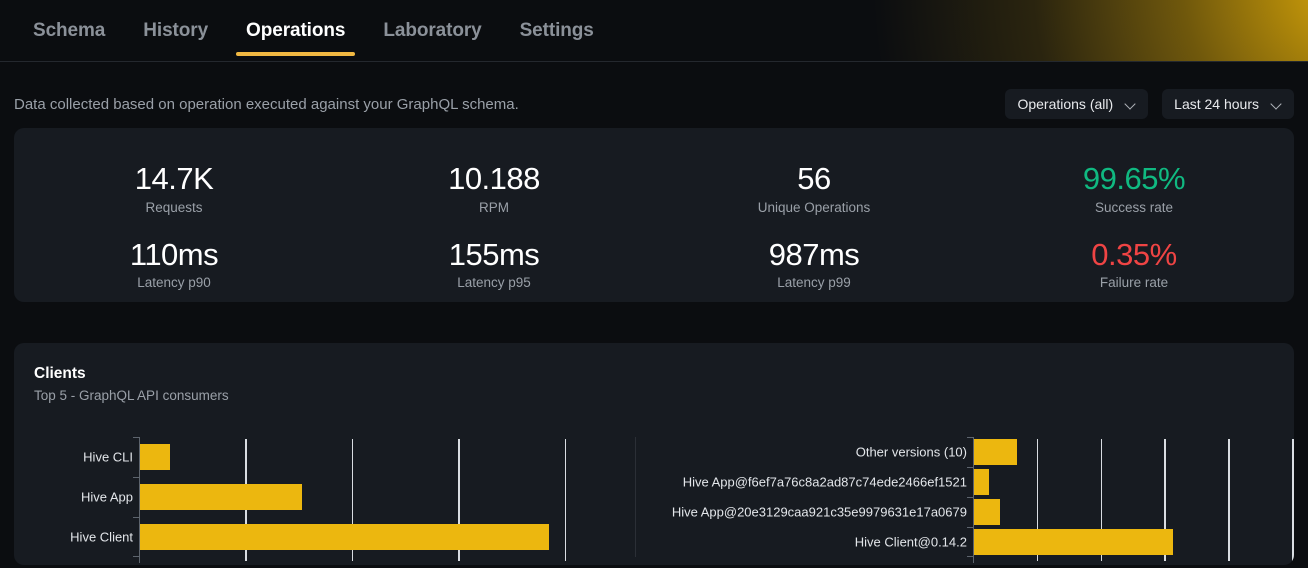 This screenshot has height=568, width=1308. I want to click on stat-value: 99.65%, so click(1134, 178).